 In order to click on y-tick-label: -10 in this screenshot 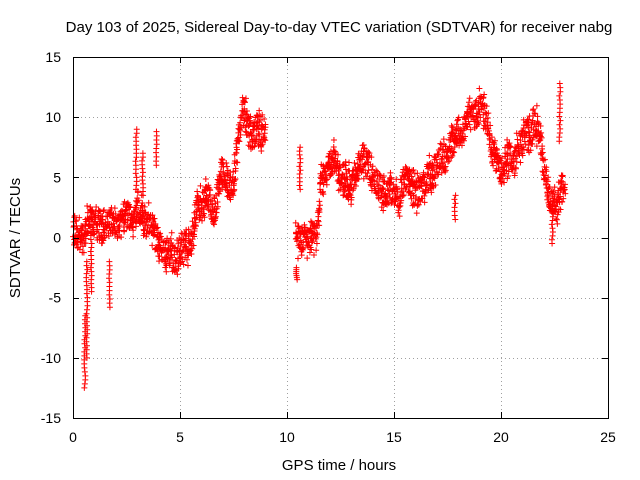, I will do `click(51, 358)`.